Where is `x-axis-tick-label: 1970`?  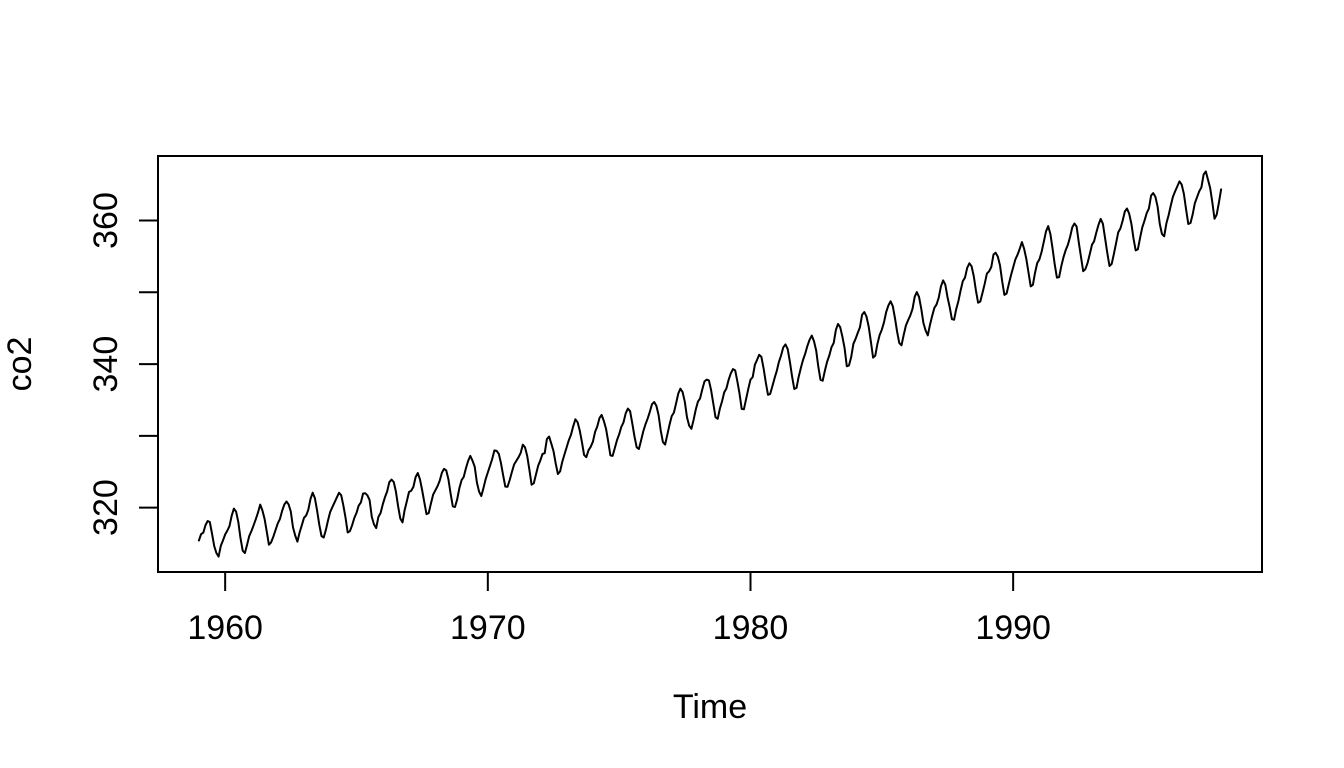 x-axis-tick-label: 1970 is located at coordinates (488, 628).